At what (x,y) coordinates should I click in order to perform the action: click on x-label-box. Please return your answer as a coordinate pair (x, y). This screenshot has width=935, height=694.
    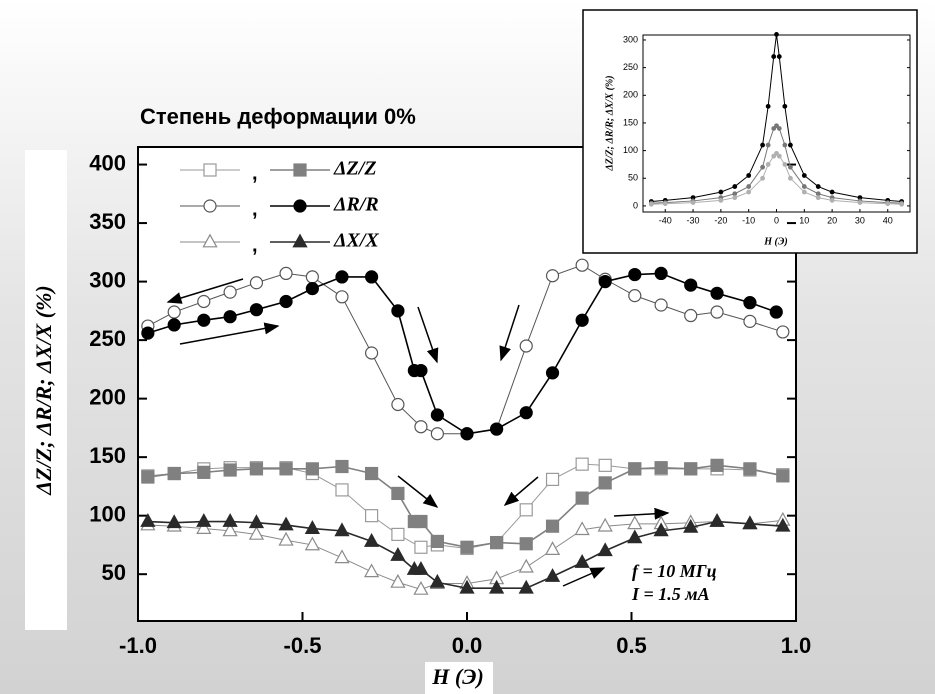
    Looking at the image, I should click on (459, 678).